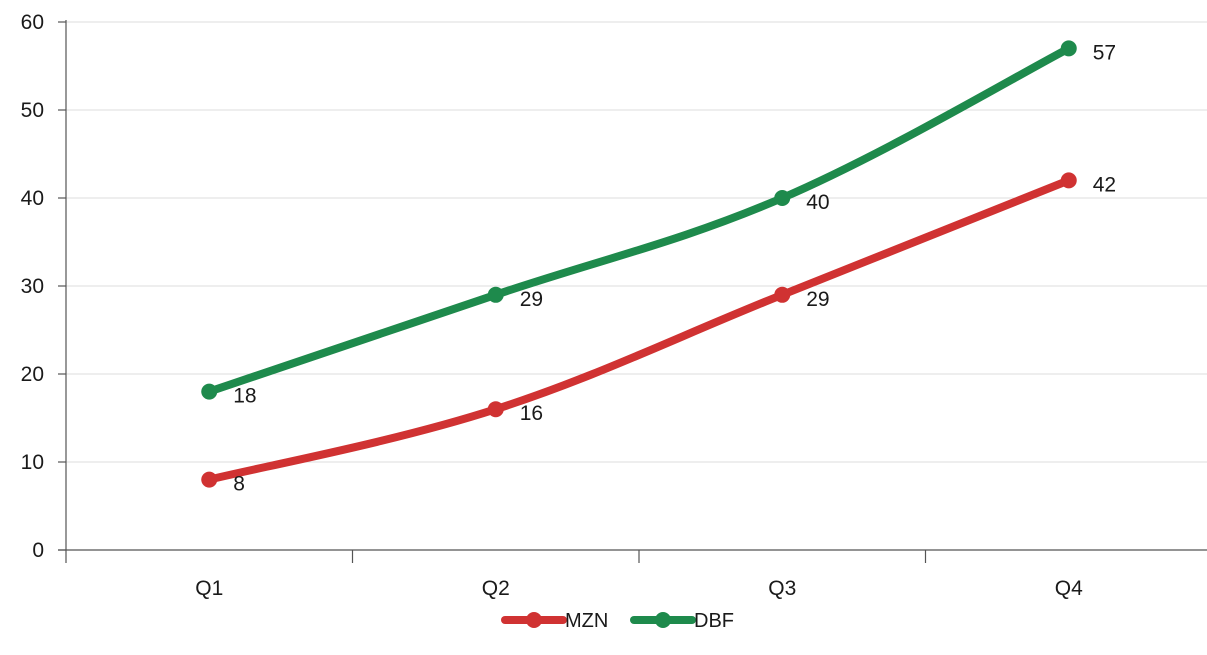  What do you see at coordinates (663, 620) in the screenshot?
I see `legend-marker-dbf` at bounding box center [663, 620].